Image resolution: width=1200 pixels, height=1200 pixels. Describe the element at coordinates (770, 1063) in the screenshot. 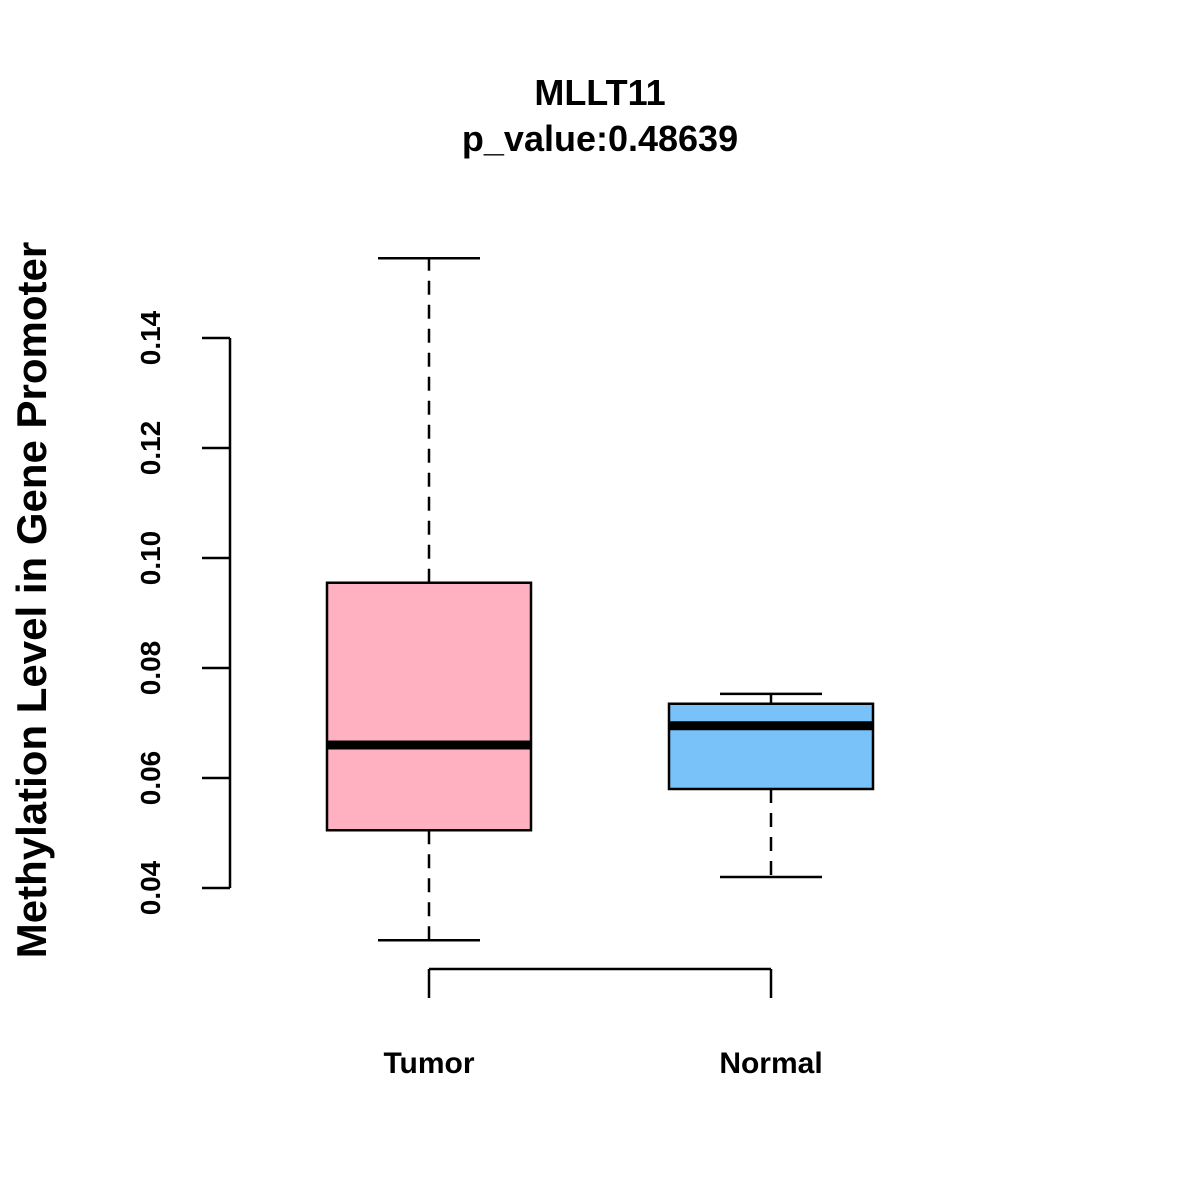

I see `category-label-normal: Normal` at that location.